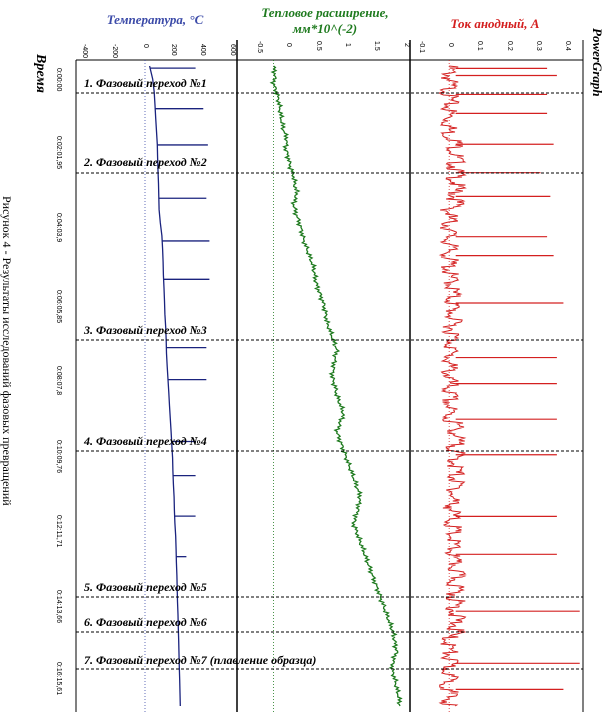 This screenshot has height=719, width=609. What do you see at coordinates (145, 587) in the screenshot?
I see `phase-label-5: 5. Фазовый переход №5` at bounding box center [145, 587].